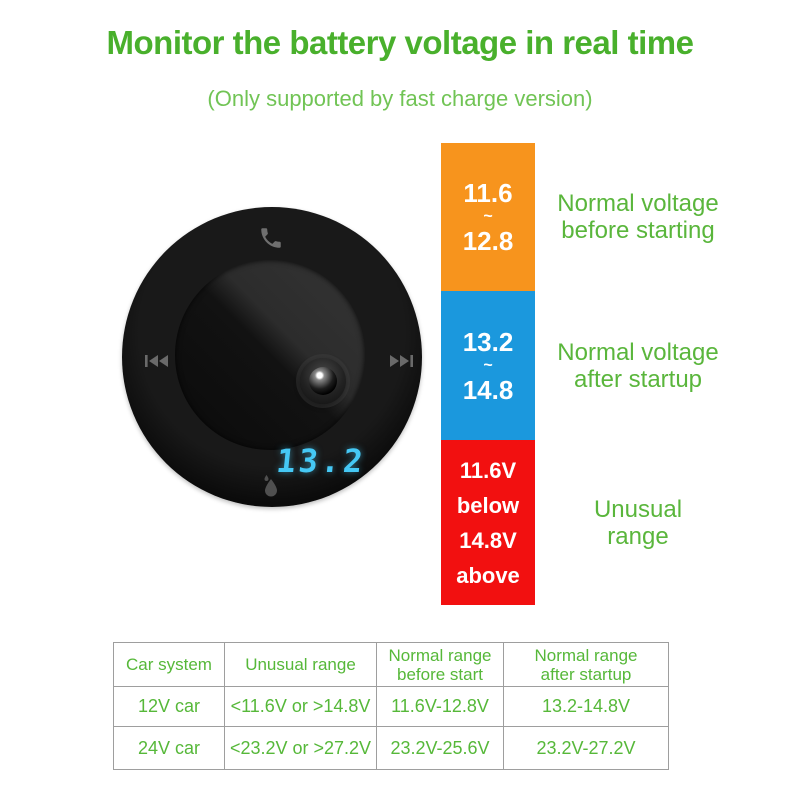 Image resolution: width=800 pixels, height=800 pixels. I want to click on header-line: before start, so click(440, 674).